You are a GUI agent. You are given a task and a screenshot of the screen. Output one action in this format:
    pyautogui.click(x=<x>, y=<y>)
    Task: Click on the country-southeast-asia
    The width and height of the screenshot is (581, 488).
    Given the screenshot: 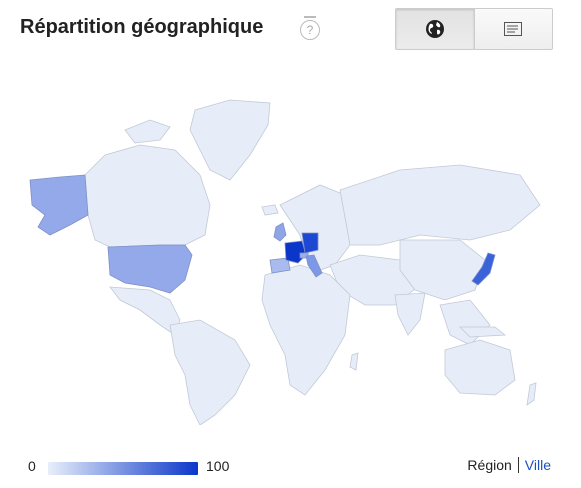 What is the action you would take?
    pyautogui.click(x=465, y=322)
    